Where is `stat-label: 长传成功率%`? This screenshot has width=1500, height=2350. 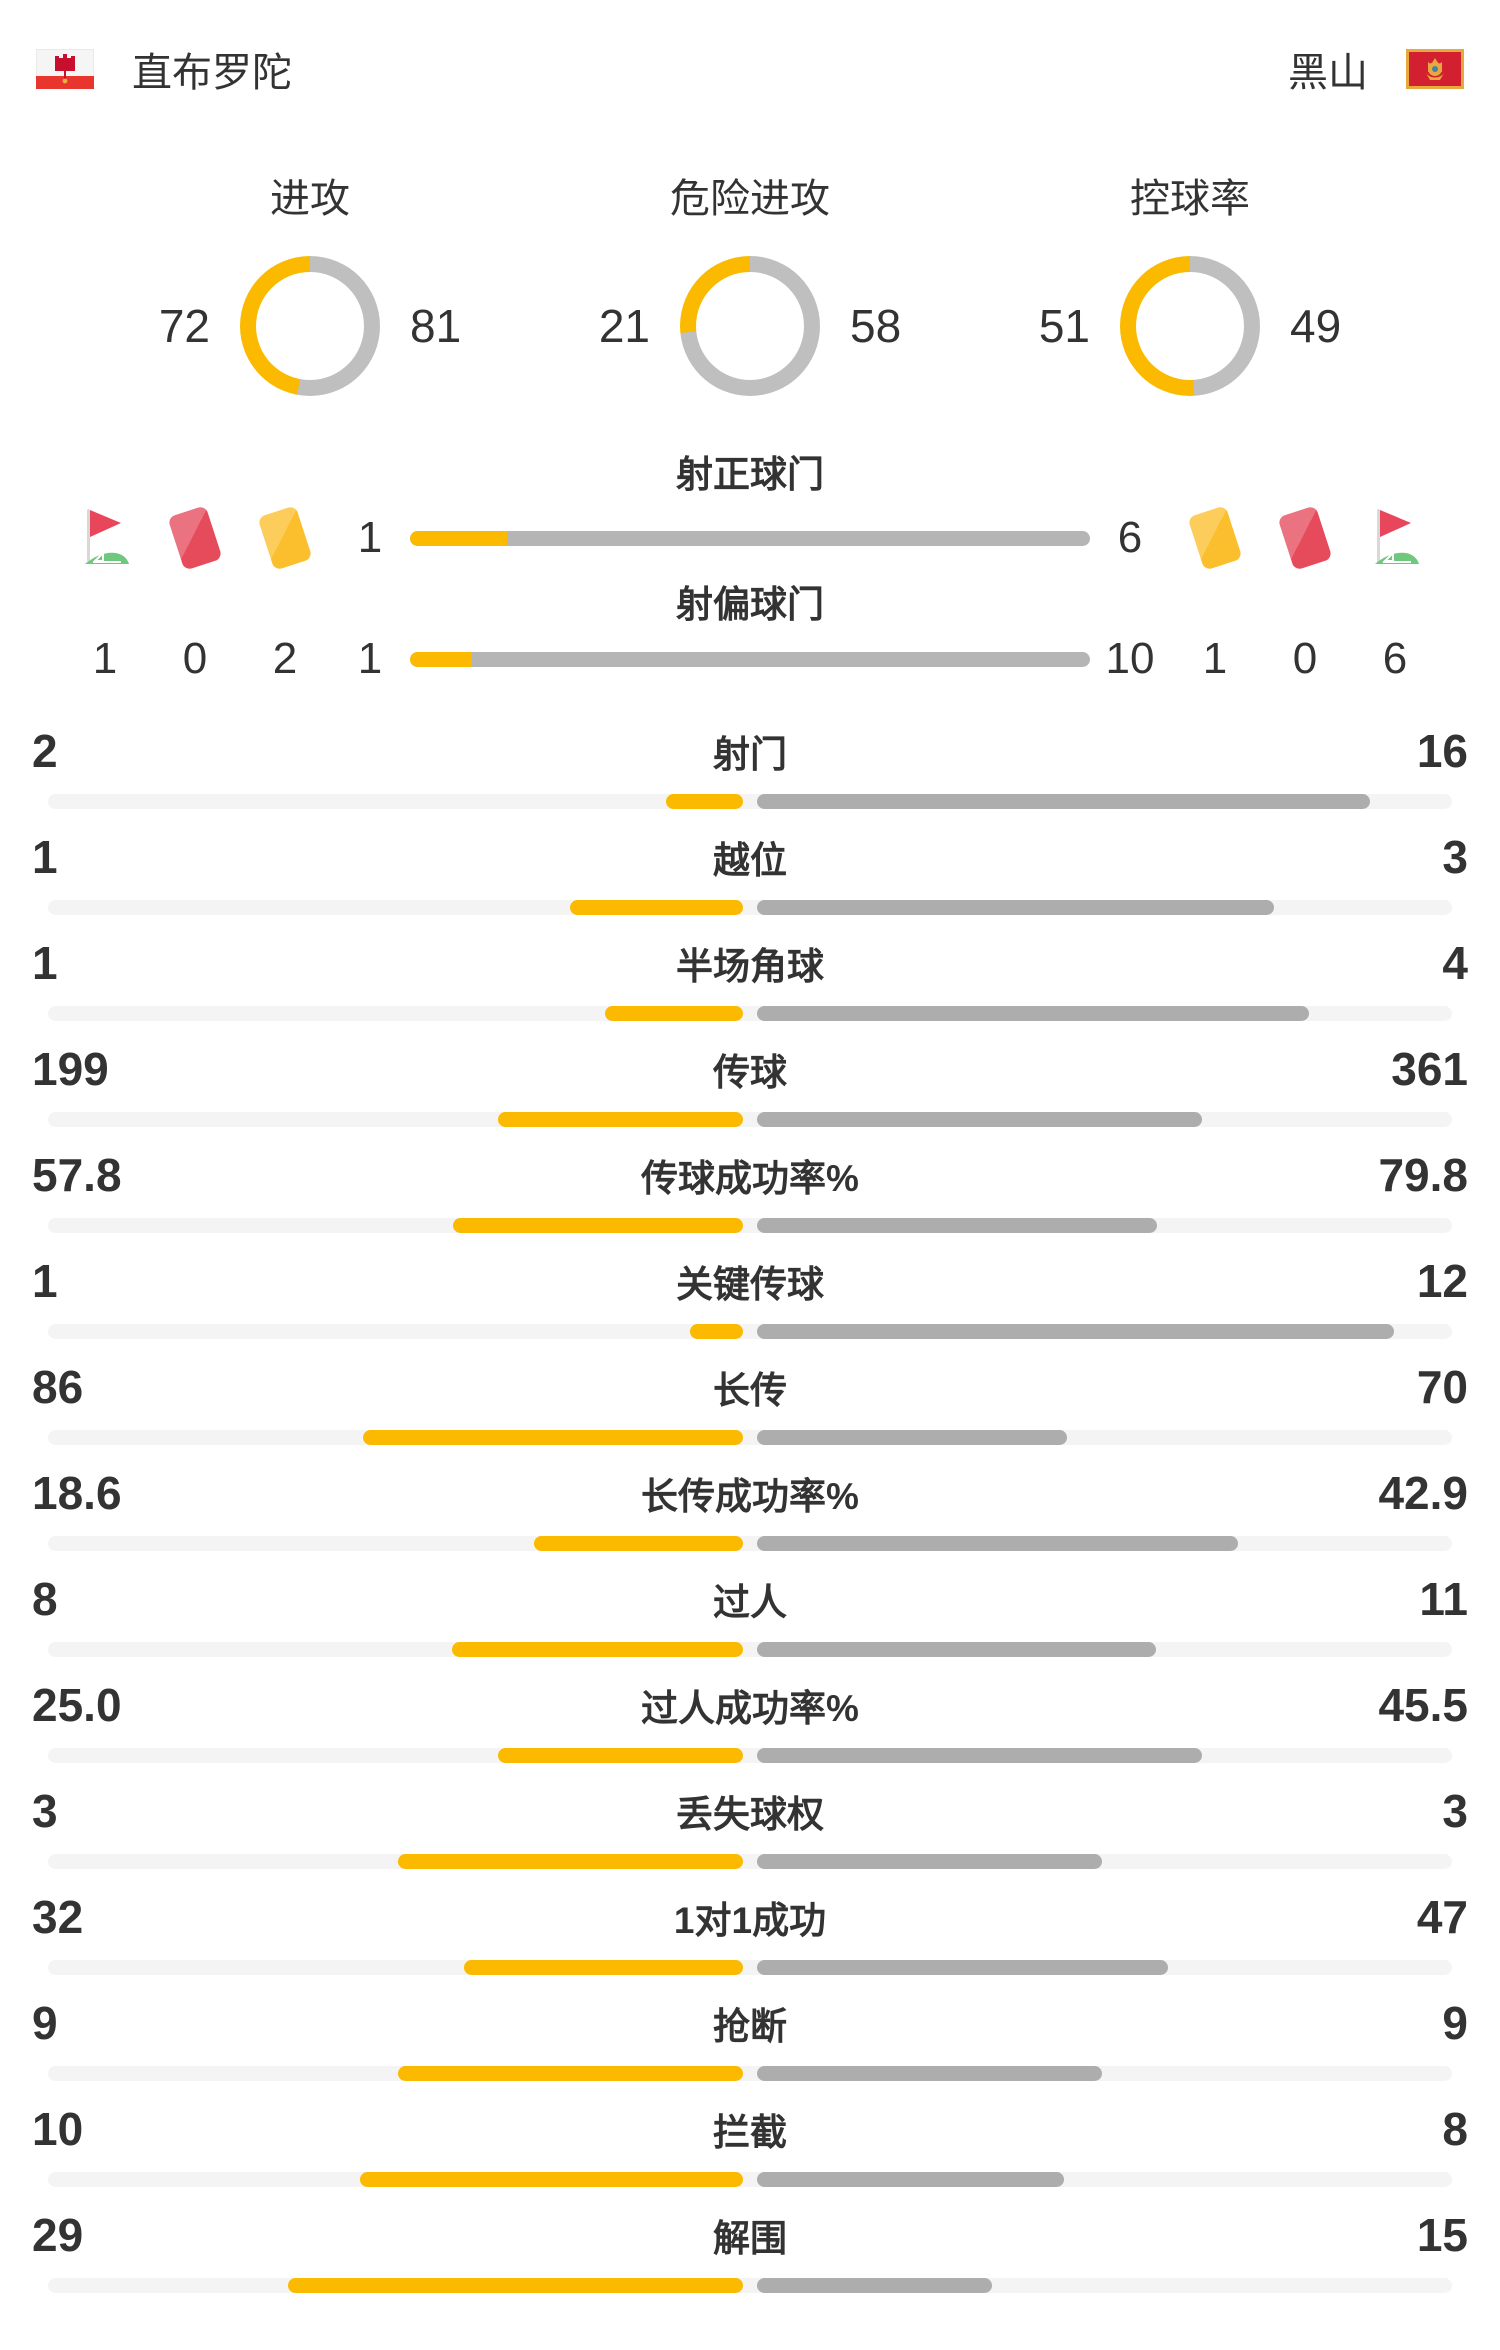 stat-label: 长传成功率% is located at coordinates (750, 1496).